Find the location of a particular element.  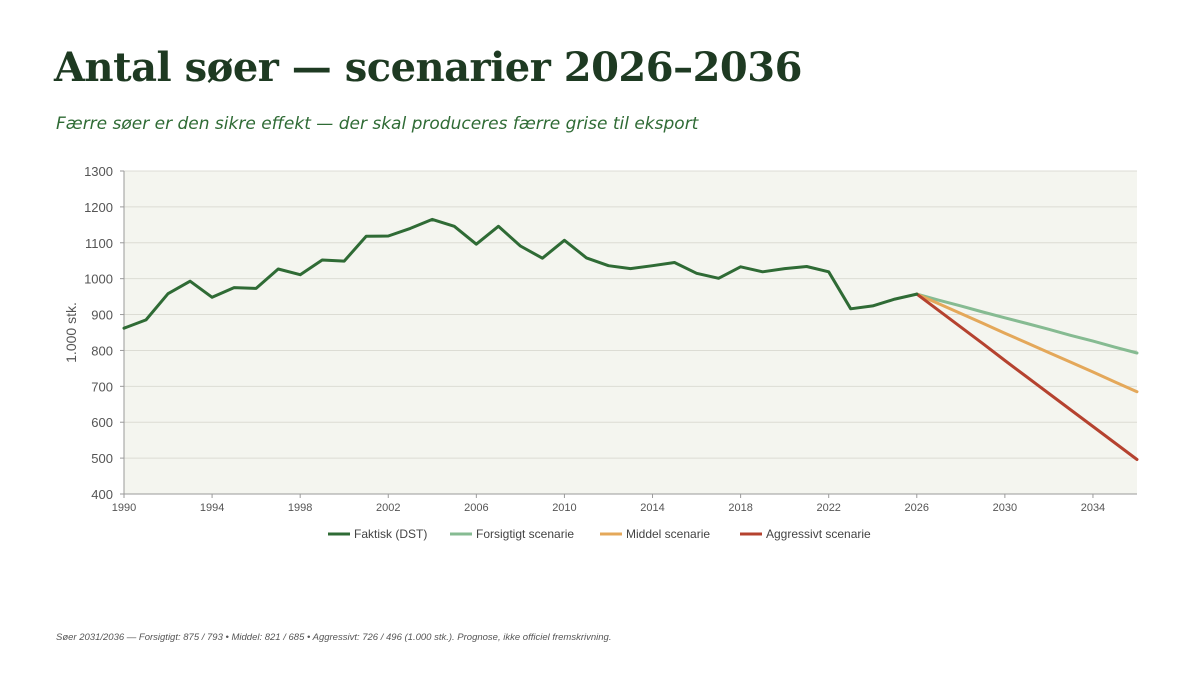

y-tick-label: 1300 is located at coordinates (98, 171).